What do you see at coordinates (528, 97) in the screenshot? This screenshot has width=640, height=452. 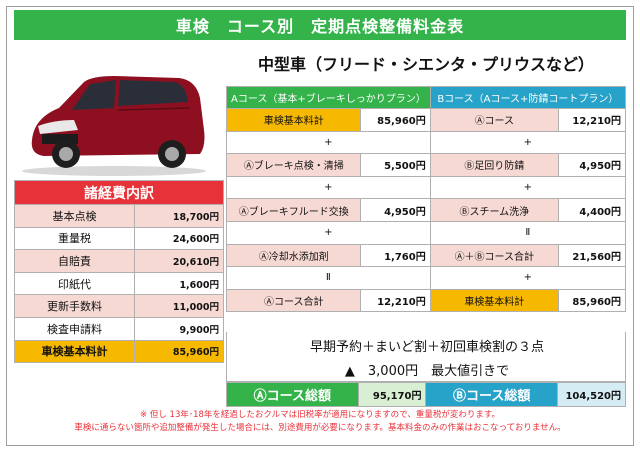 I see `course-b-header: Bコース（Aコース+防錆コートプラン）` at bounding box center [528, 97].